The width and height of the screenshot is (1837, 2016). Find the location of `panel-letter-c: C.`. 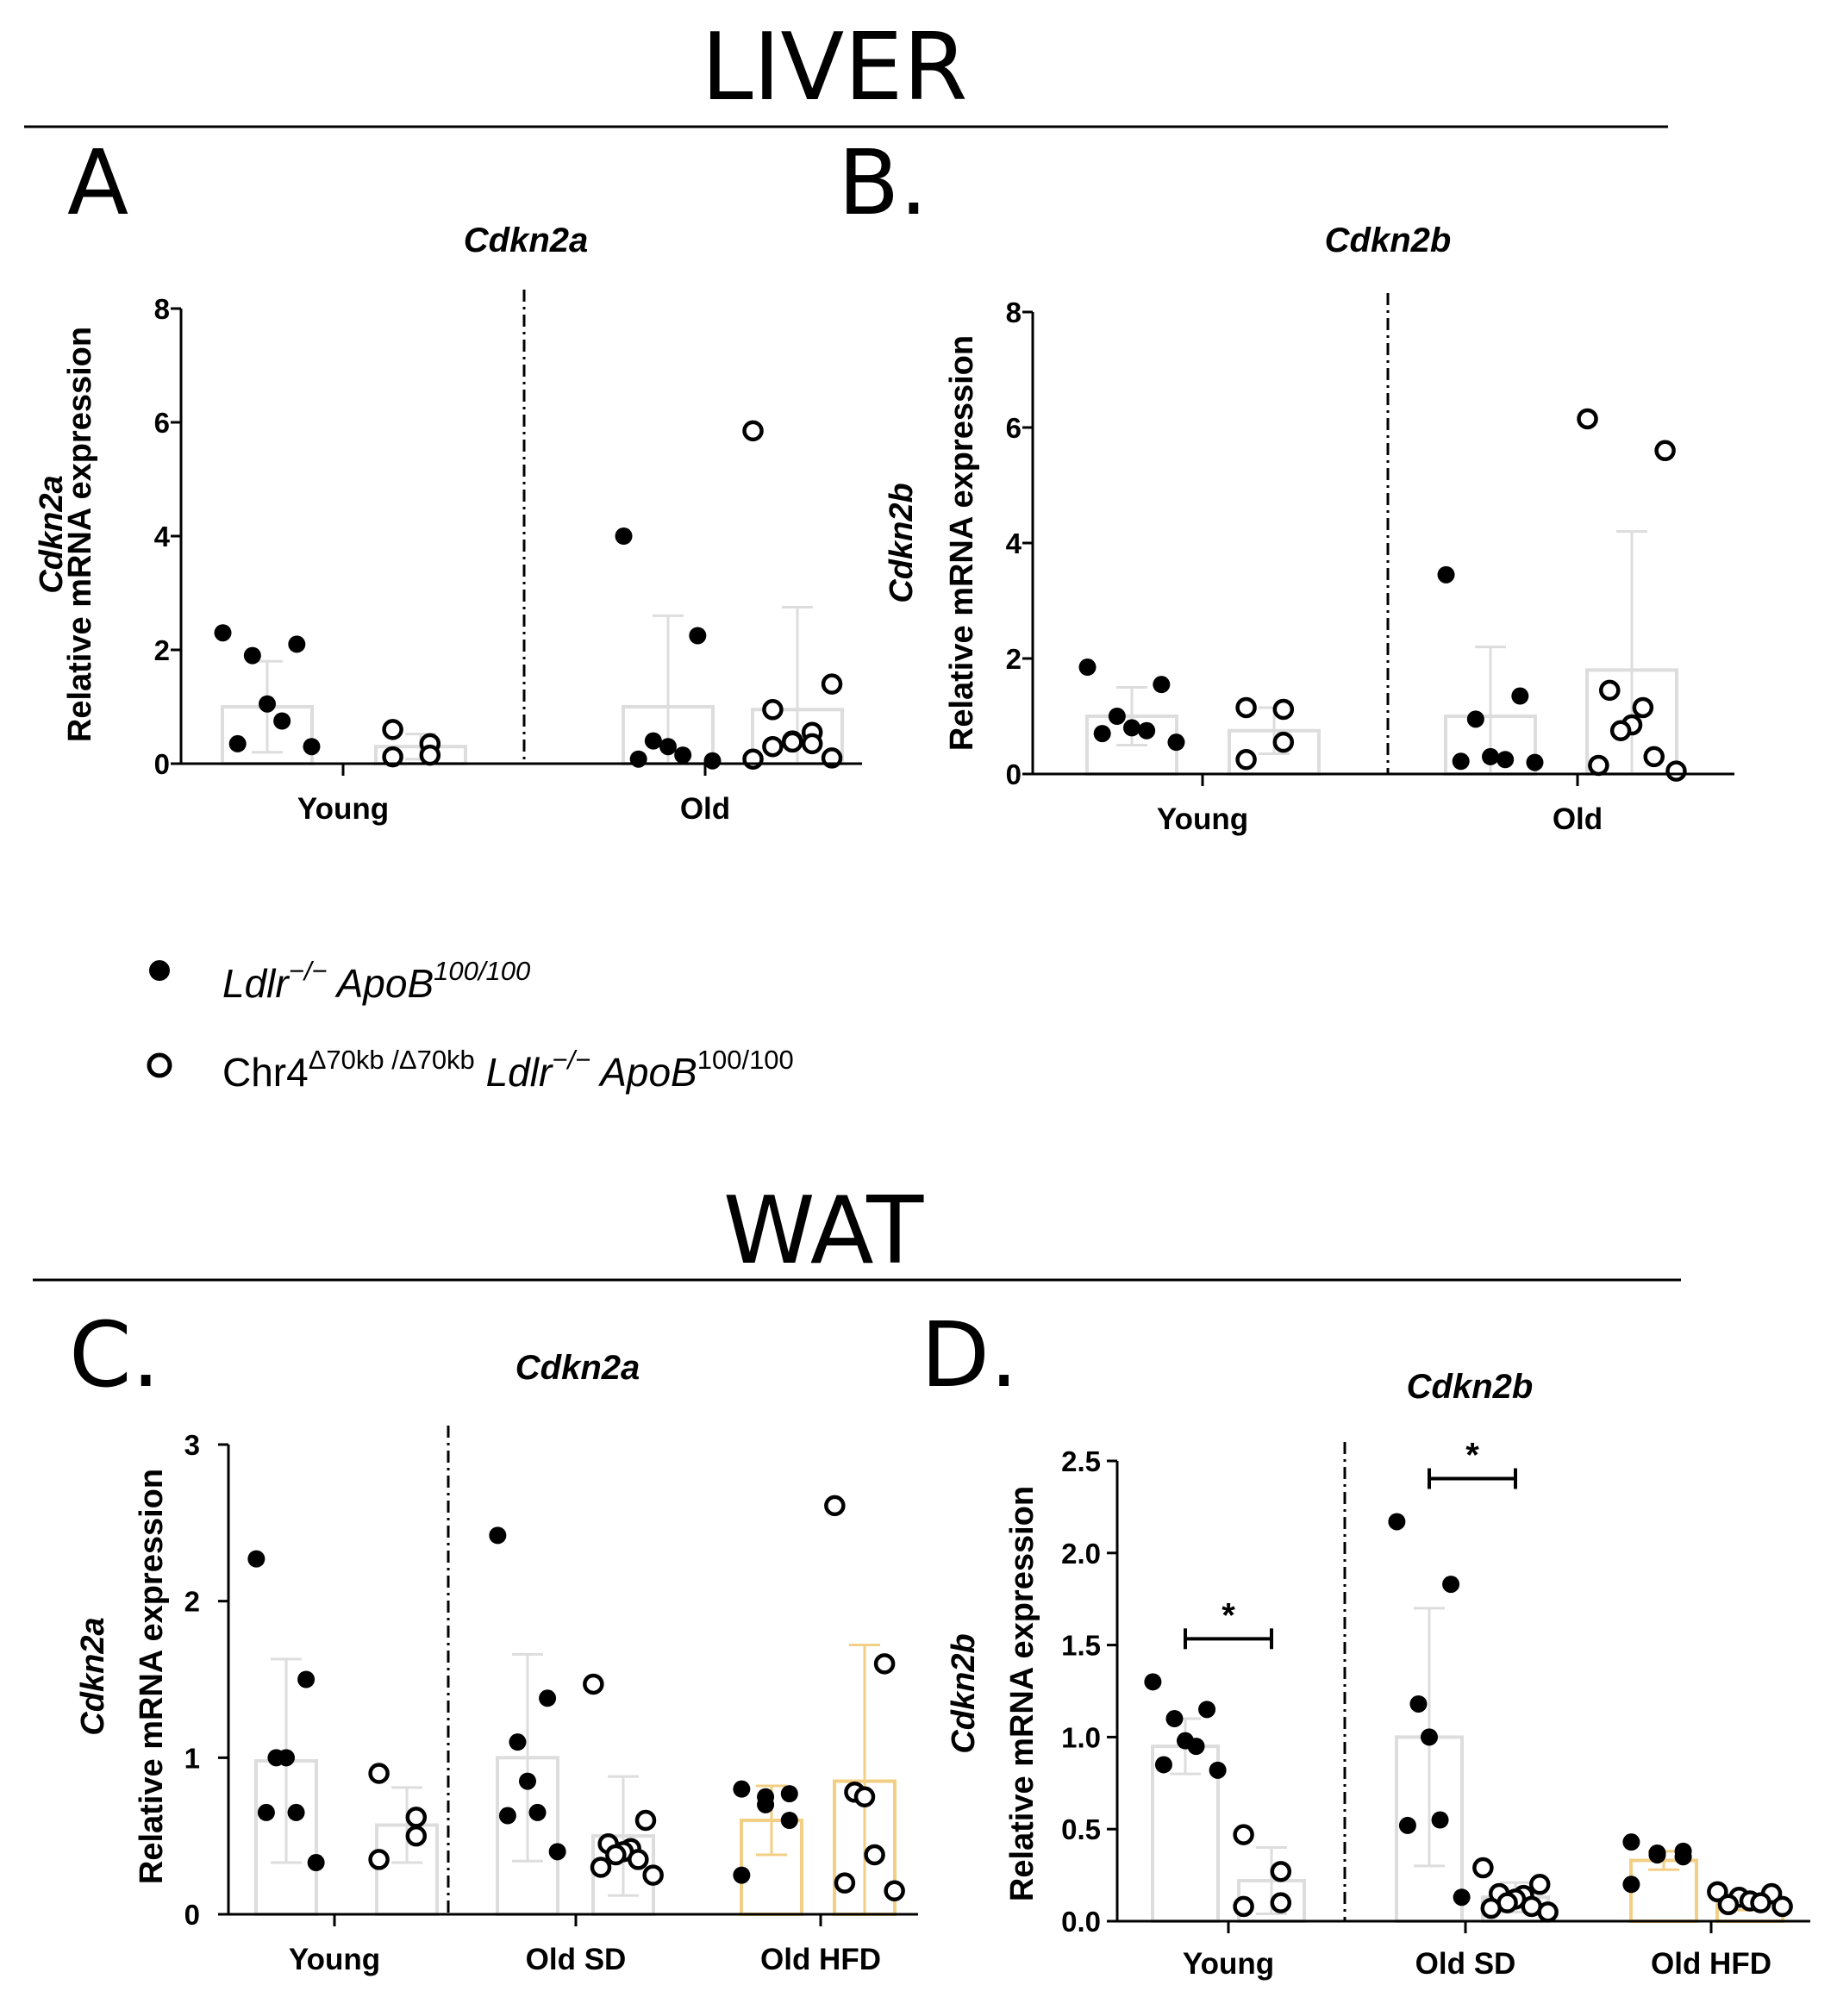

panel-letter-c: C. is located at coordinates (114, 1354).